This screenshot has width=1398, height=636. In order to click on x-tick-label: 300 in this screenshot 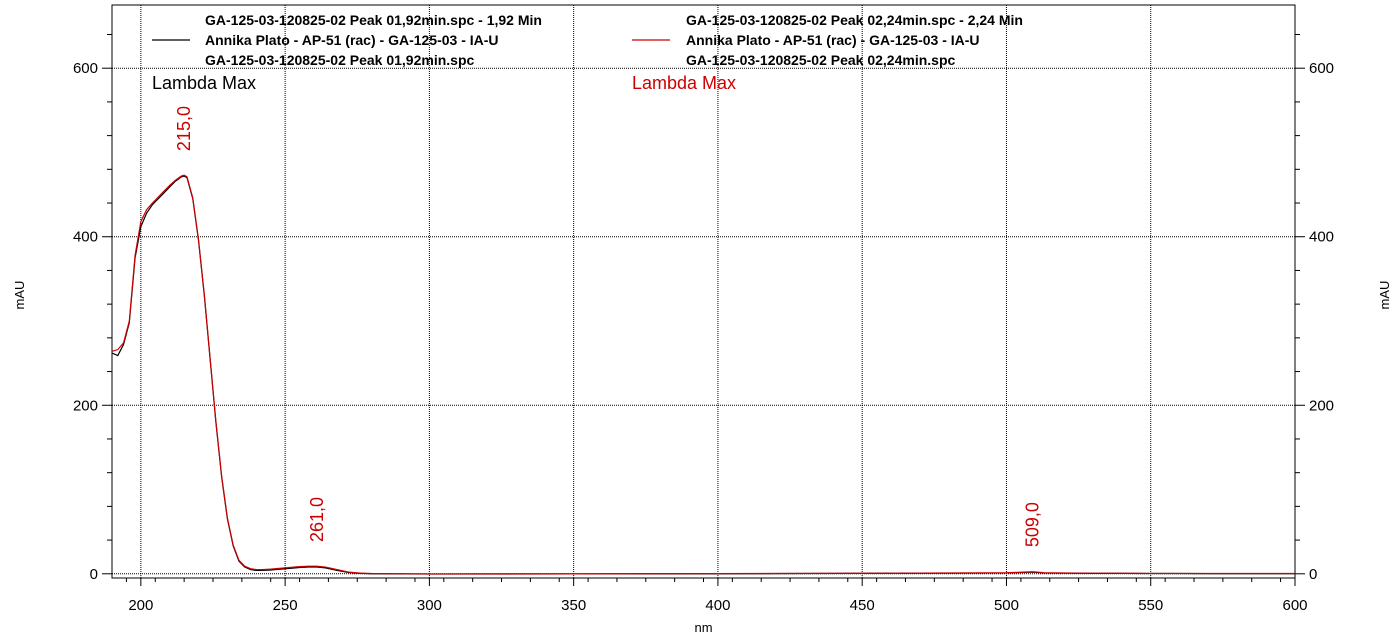, I will do `click(429, 605)`.